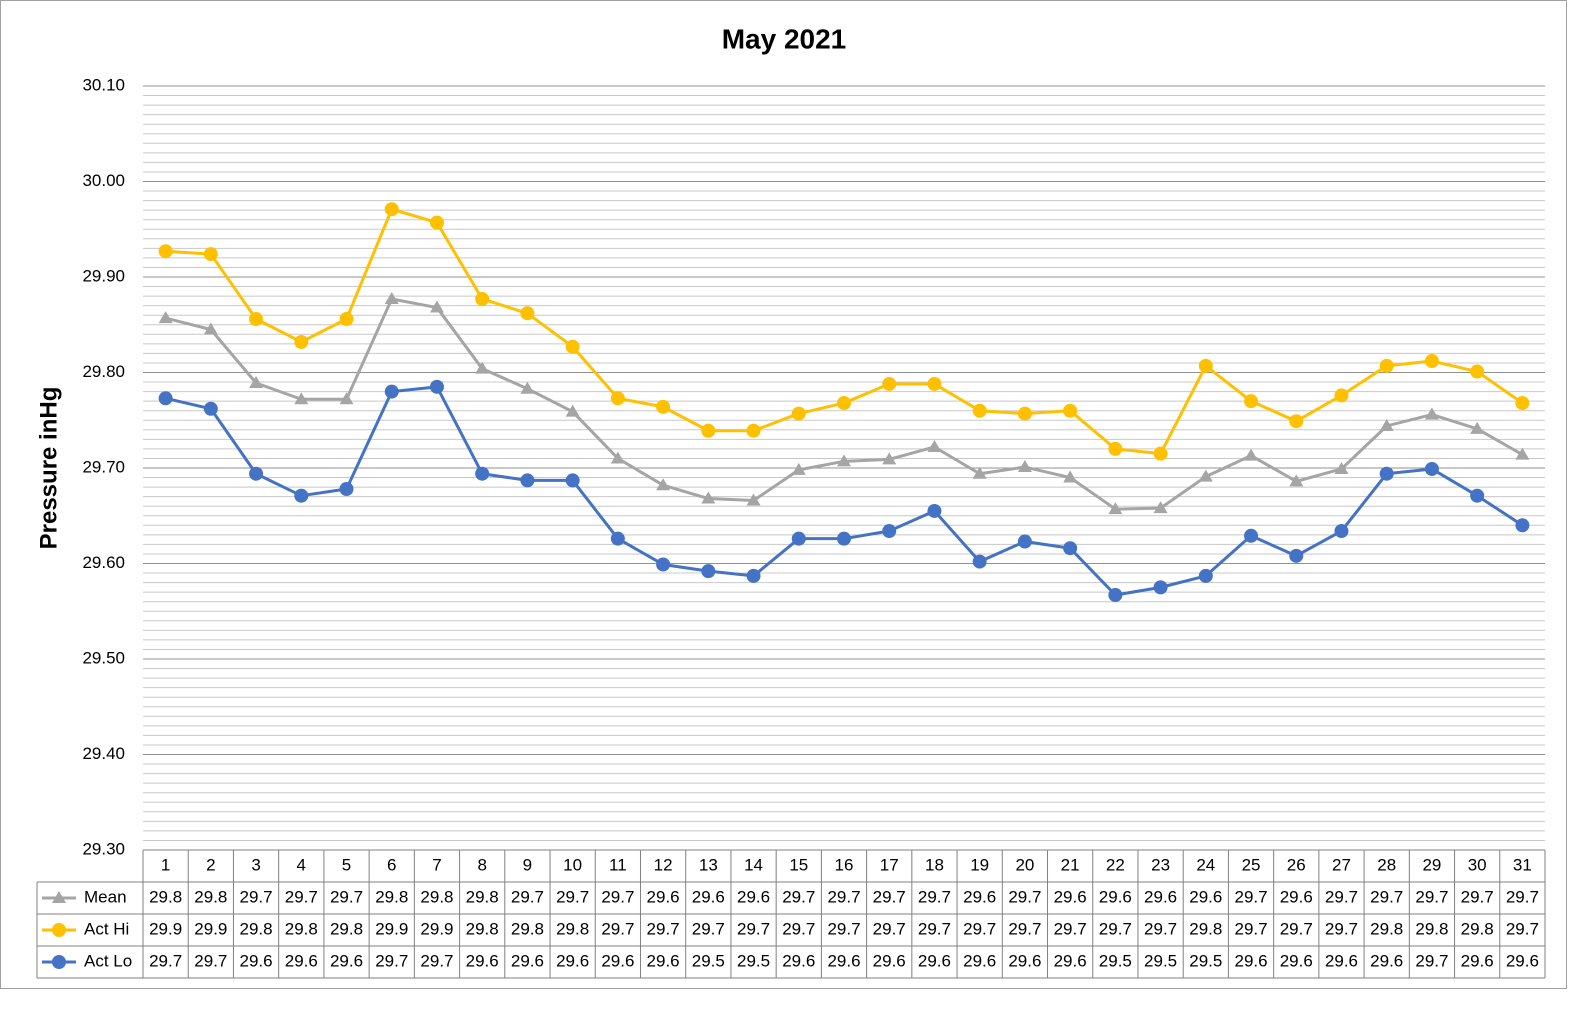 Image resolution: width=1591 pixels, height=1009 pixels. Describe the element at coordinates (436, 864) in the screenshot. I see `x-tick-label: 7` at that location.